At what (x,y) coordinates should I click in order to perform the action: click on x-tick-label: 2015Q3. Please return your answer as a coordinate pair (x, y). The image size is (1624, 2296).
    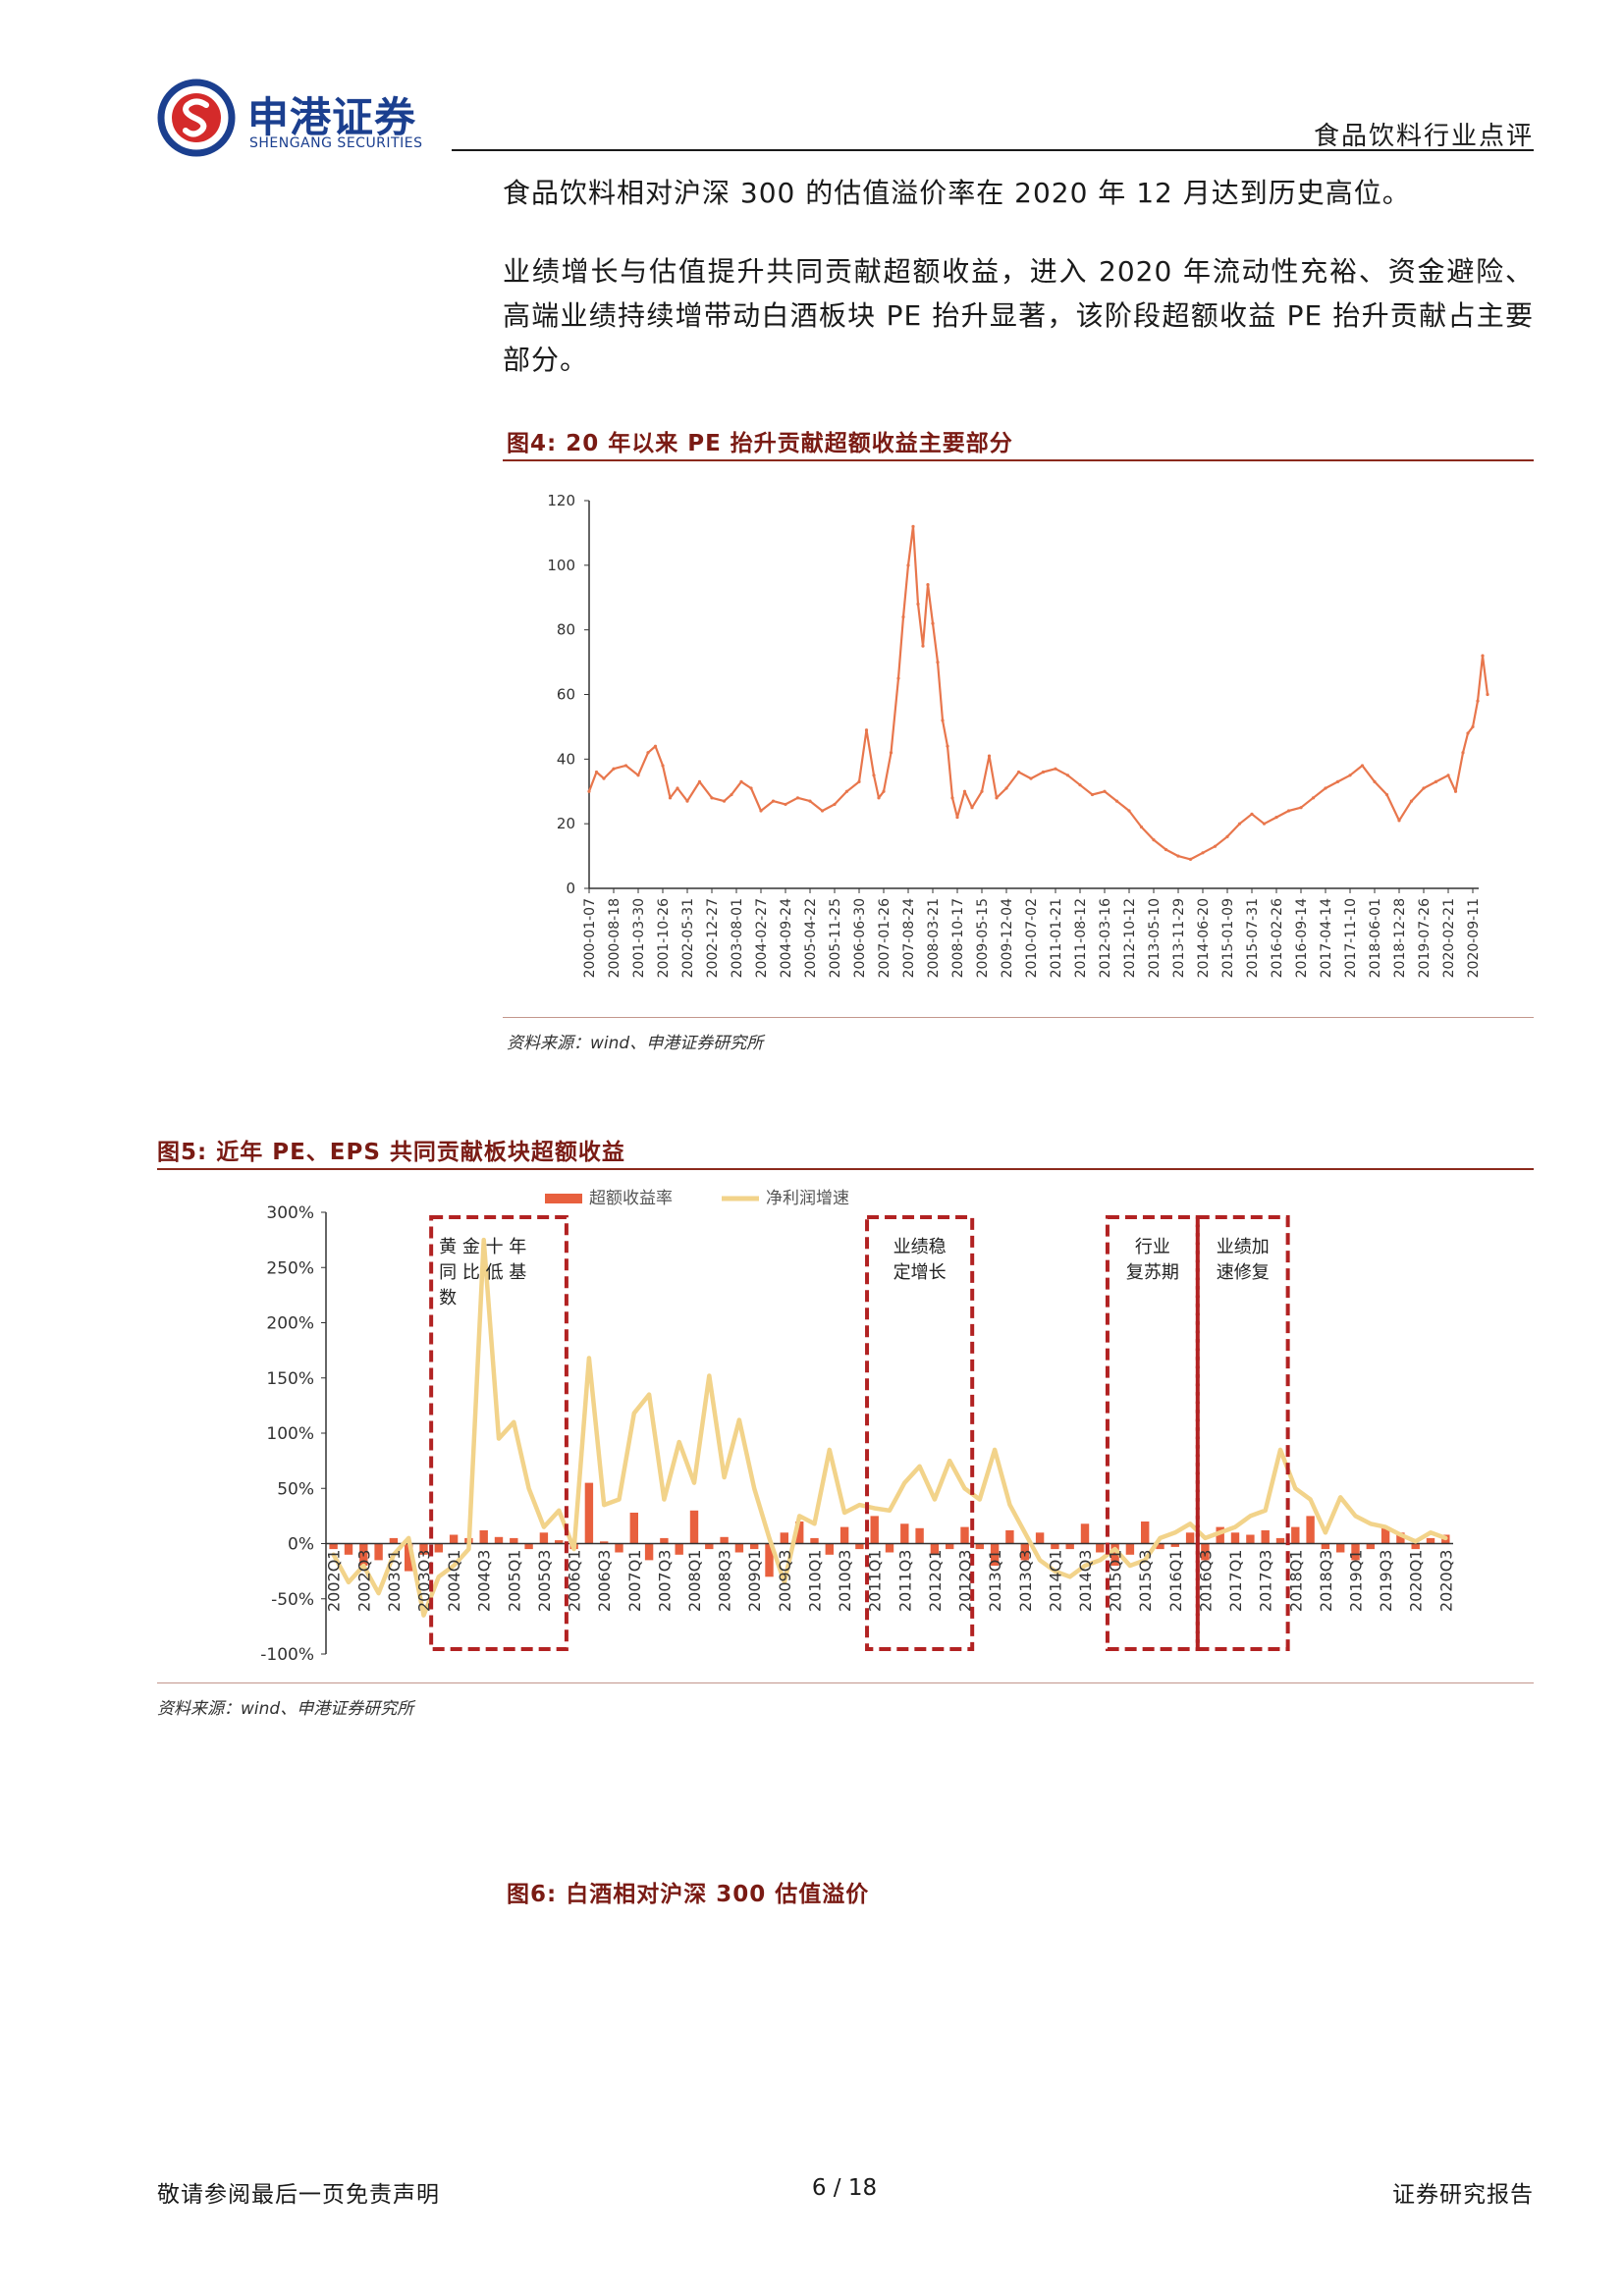
    Looking at the image, I should click on (1145, 1582).